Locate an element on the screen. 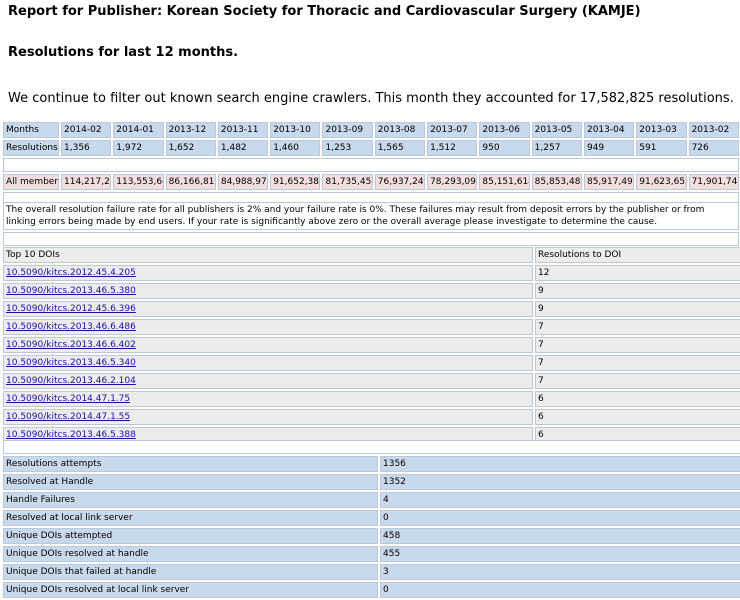 Image resolution: width=740 pixels, height=600 pixels. top-doi-row: 10.5090/kitcs.2012.45.6.396 9 is located at coordinates (371, 309).